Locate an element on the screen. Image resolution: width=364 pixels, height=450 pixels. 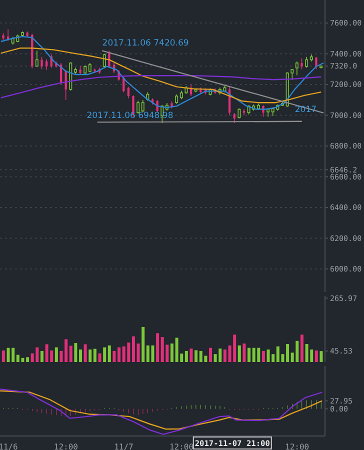
annotation: 2017. is located at coordinates (307, 109).